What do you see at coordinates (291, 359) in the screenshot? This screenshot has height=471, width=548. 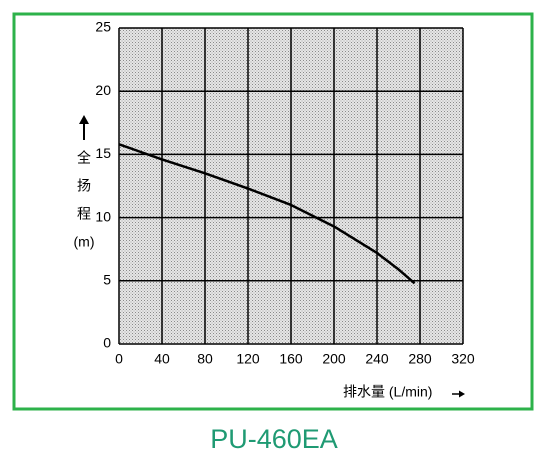 I see `x-tick-label: 160` at bounding box center [291, 359].